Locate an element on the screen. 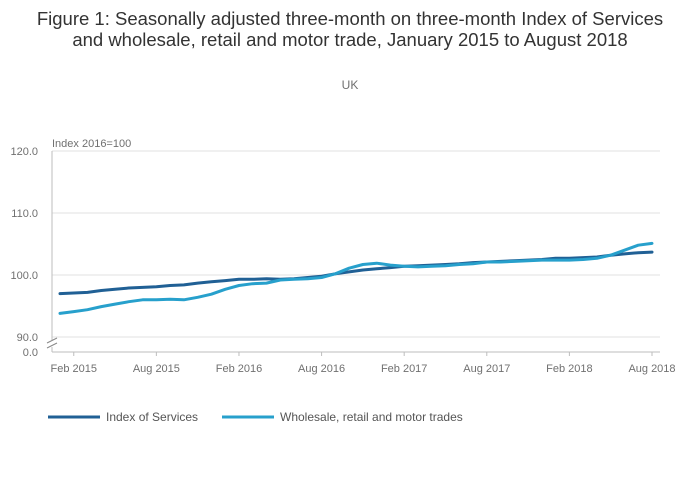 Image resolution: width=700 pixels, height=502 pixels. series-lines is located at coordinates (356, 278).